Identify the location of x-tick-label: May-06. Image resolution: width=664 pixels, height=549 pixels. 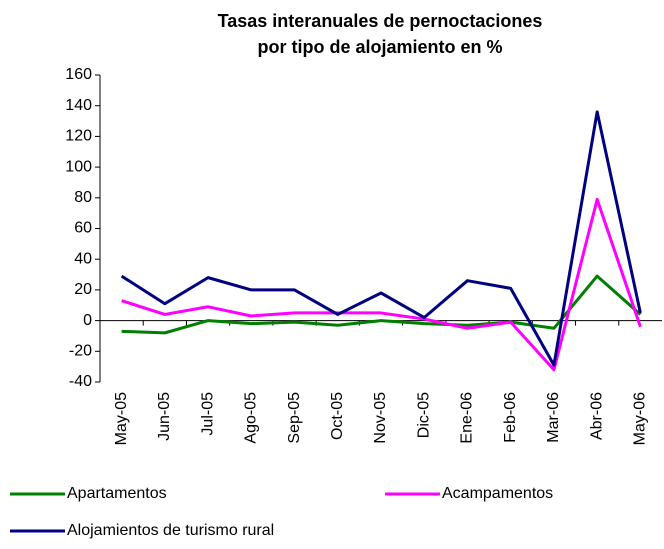
(640, 418).